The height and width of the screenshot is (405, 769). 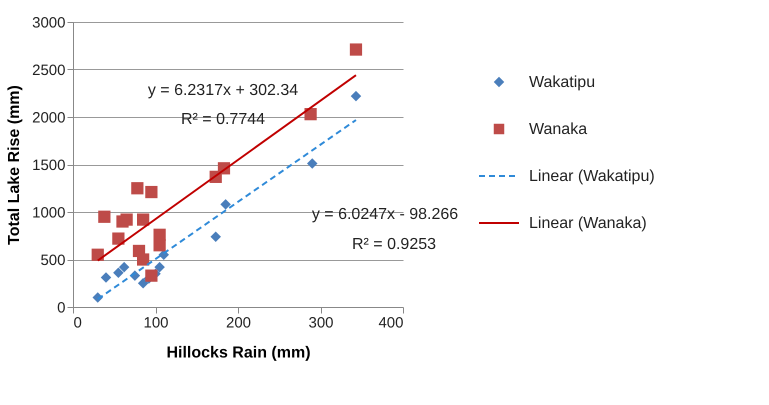 What do you see at coordinates (49, 23) in the screenshot?
I see `y-tick-label: 3000` at bounding box center [49, 23].